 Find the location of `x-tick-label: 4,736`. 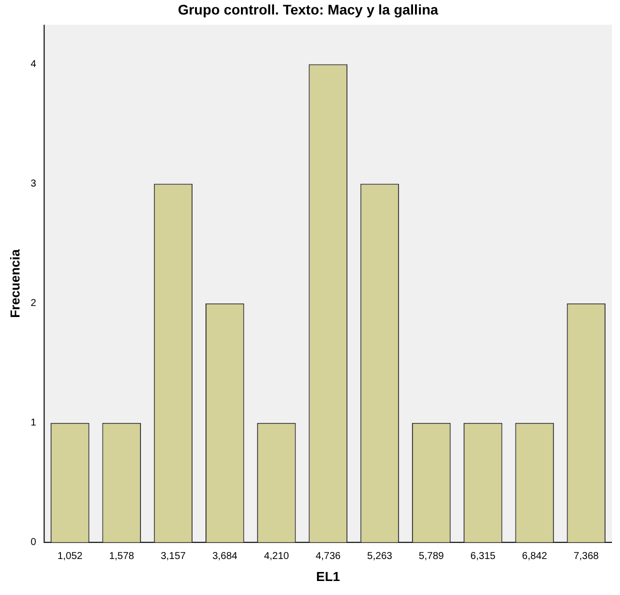

x-tick-label: 4,736 is located at coordinates (329, 556).